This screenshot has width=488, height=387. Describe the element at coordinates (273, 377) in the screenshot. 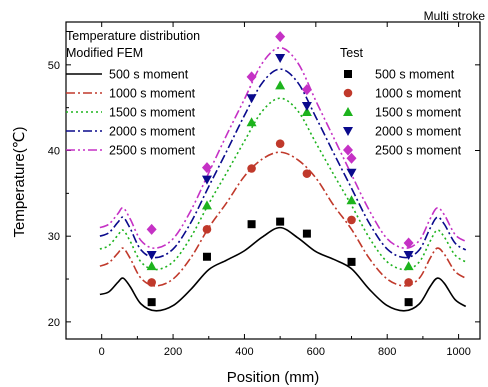

I see `x-axis-title: Position (mm)` at that location.